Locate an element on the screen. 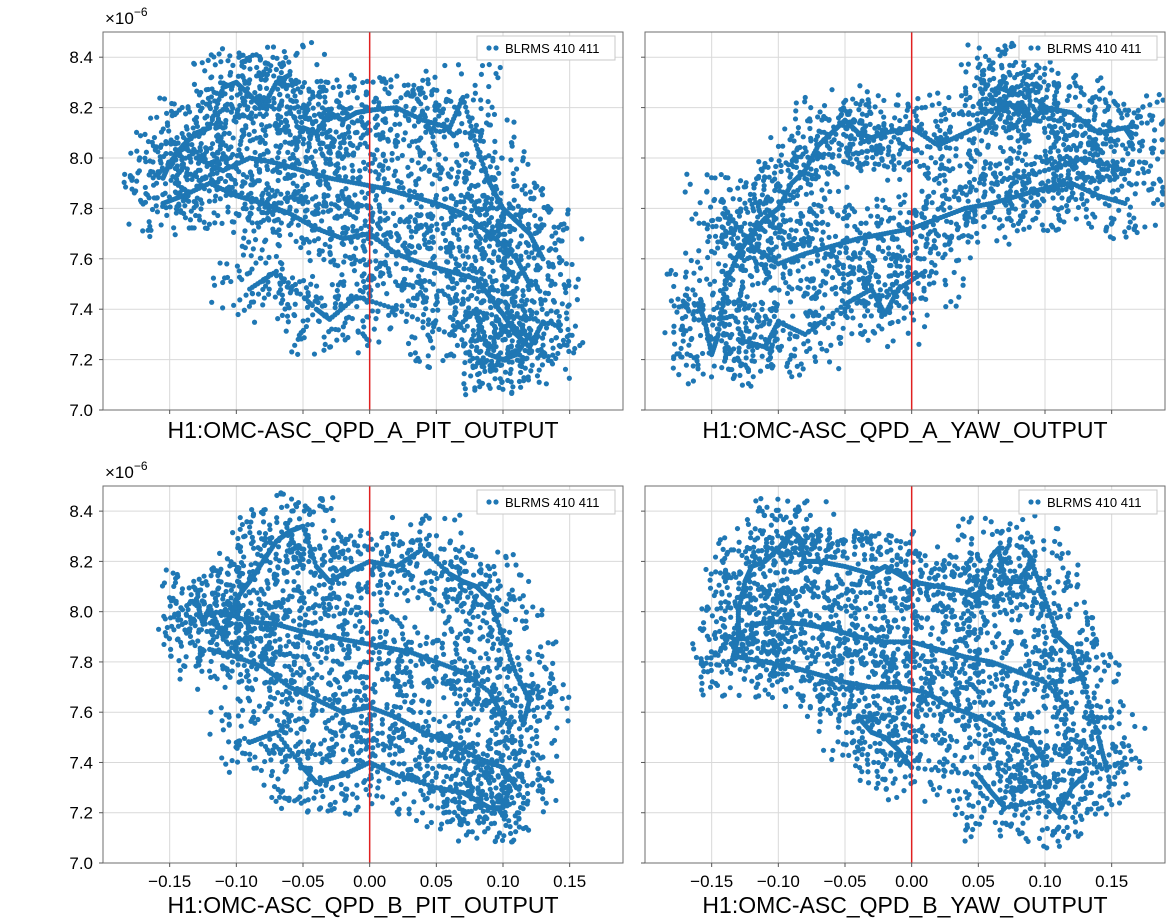 This screenshot has width=1175, height=921. top-left-y-tick-label: 7.4 is located at coordinates (81, 309).